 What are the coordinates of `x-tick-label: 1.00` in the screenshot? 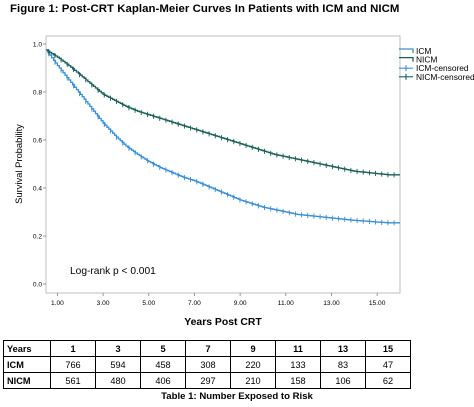 It's located at (57, 303).